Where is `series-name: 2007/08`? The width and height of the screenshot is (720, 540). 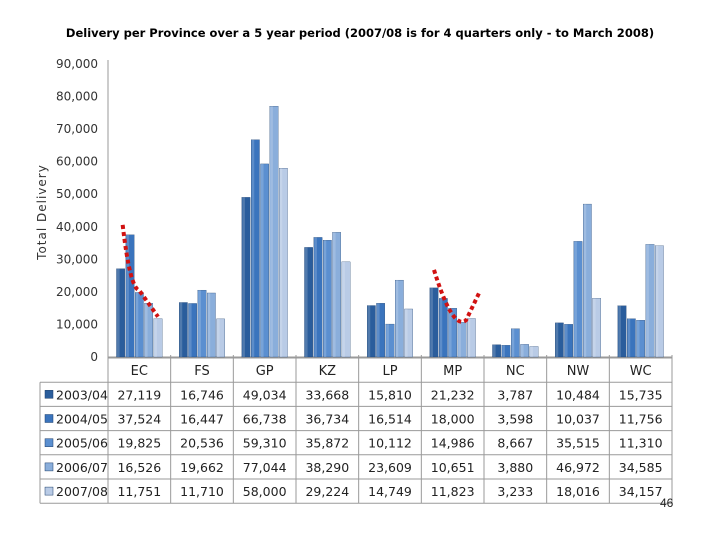
series-name: 2007/08 is located at coordinates (82, 491).